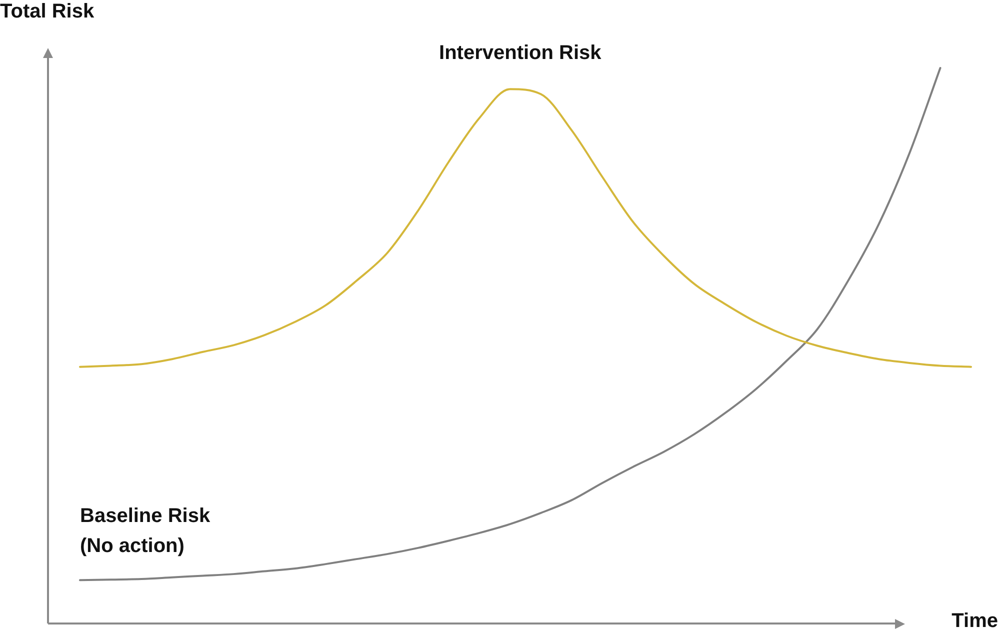 The width and height of the screenshot is (1000, 632). Describe the element at coordinates (520, 53) in the screenshot. I see `series-label: Intervention Risk` at that location.